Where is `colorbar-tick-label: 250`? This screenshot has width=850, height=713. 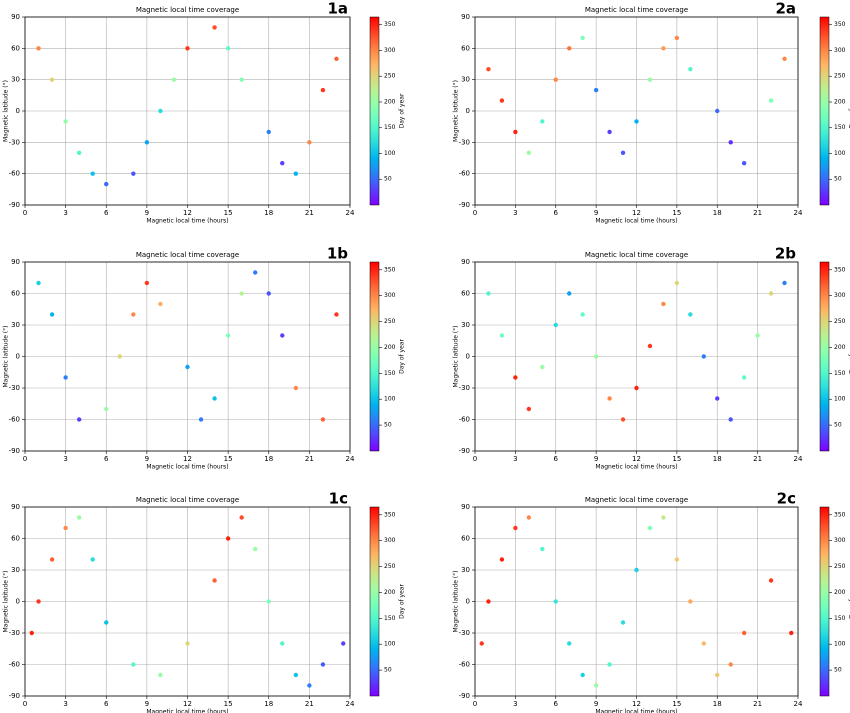 colorbar-tick-label: 250 is located at coordinates (840, 566).